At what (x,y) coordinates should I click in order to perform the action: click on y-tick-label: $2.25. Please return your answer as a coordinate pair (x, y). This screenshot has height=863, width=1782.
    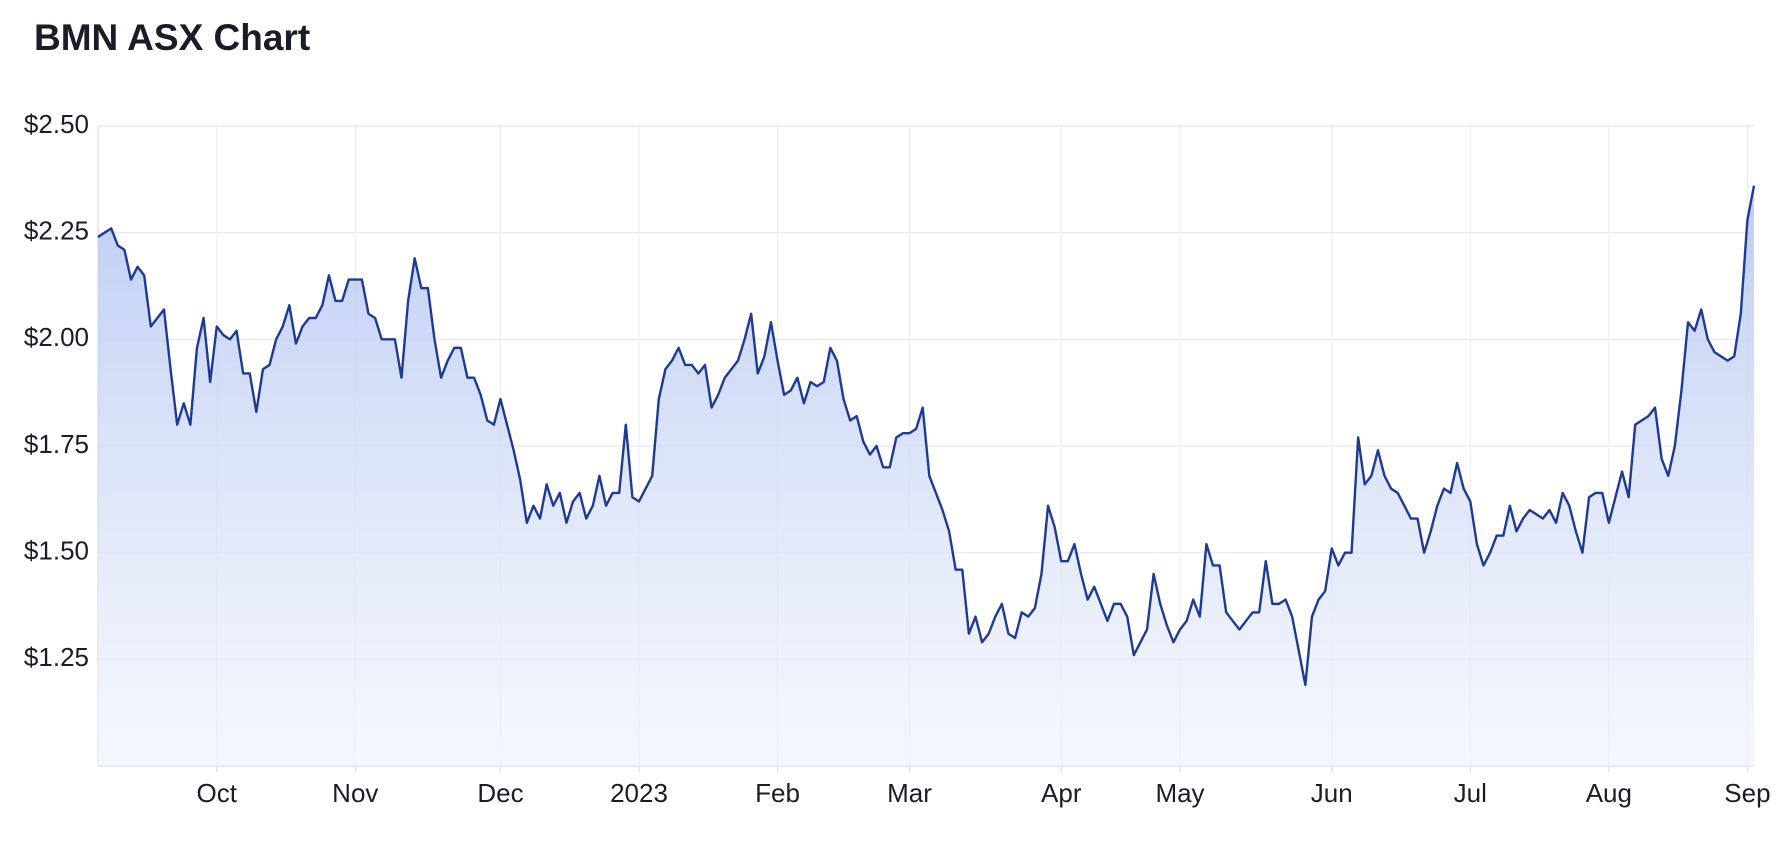
    Looking at the image, I should click on (56, 231).